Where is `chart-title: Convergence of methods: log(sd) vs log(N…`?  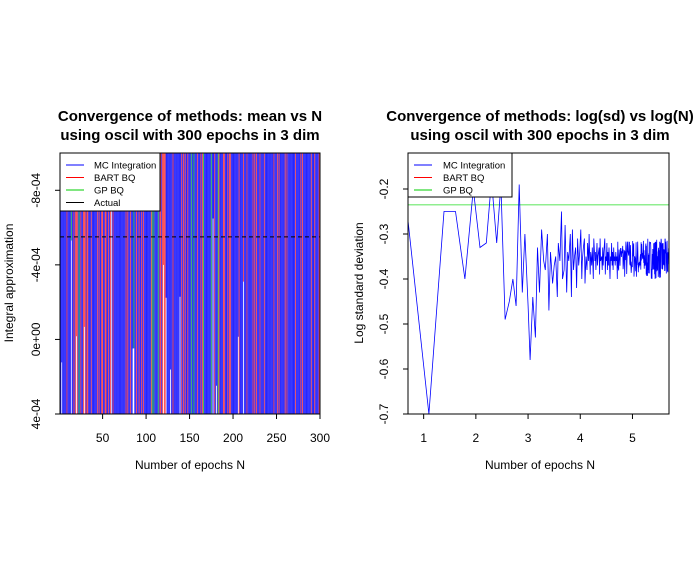 chart-title: Convergence of methods: log(sd) vs log(N… is located at coordinates (540, 116).